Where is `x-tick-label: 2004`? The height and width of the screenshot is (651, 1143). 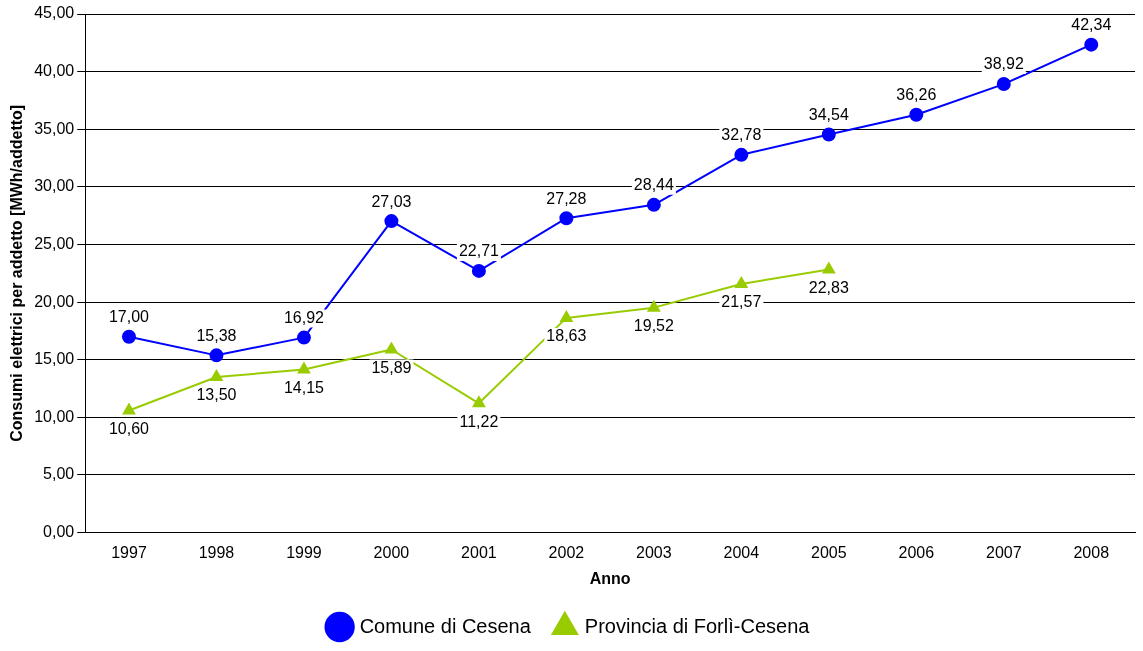
x-tick-label: 2004 is located at coordinates (741, 552).